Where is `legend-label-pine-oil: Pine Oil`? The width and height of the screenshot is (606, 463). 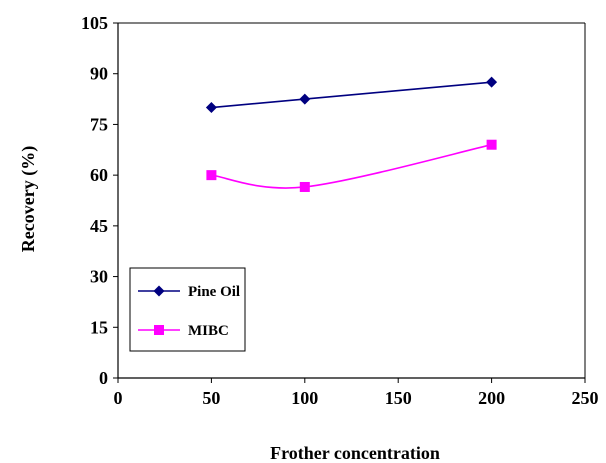 legend-label-pine-oil: Pine Oil is located at coordinates (214, 292).